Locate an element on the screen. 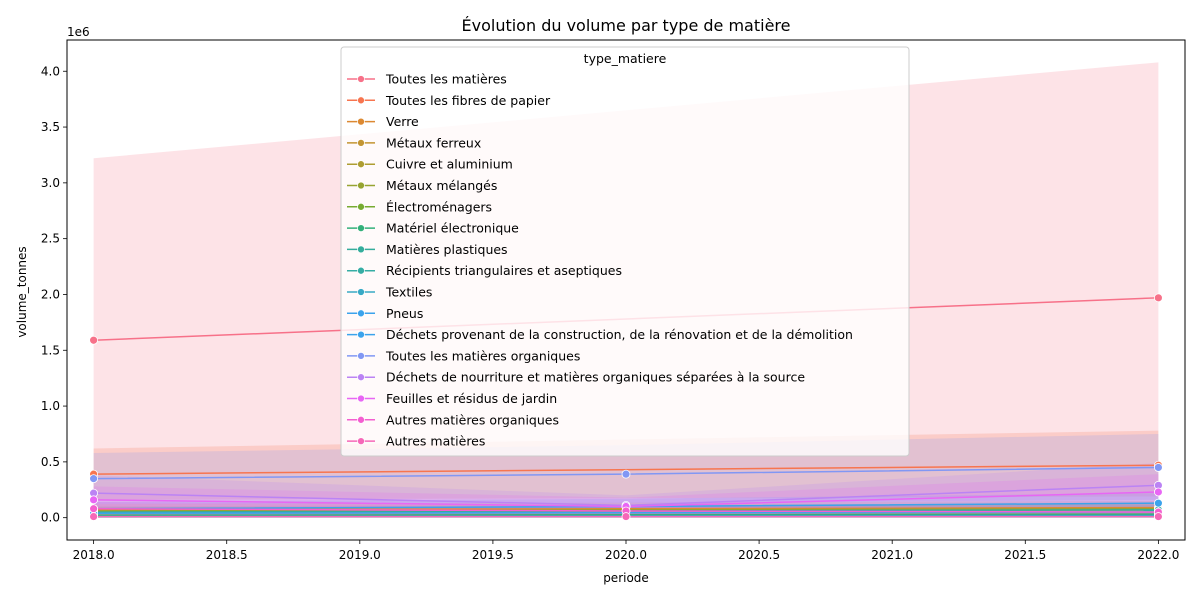 The image size is (1200, 600). legend-label: Toutes les matières organiques is located at coordinates (482, 355).